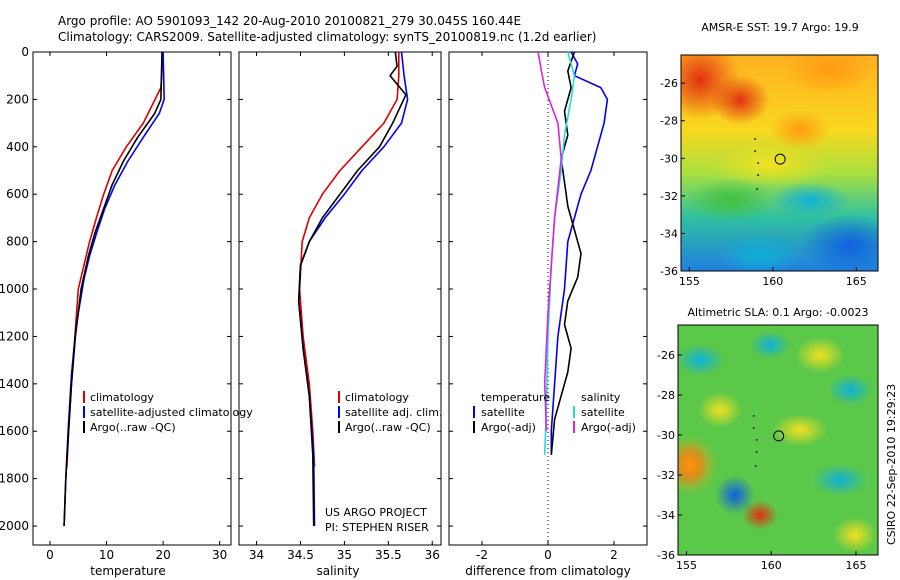  What do you see at coordinates (14, 431) in the screenshot?
I see `depth-ytick-label: 1600` at bounding box center [14, 431].